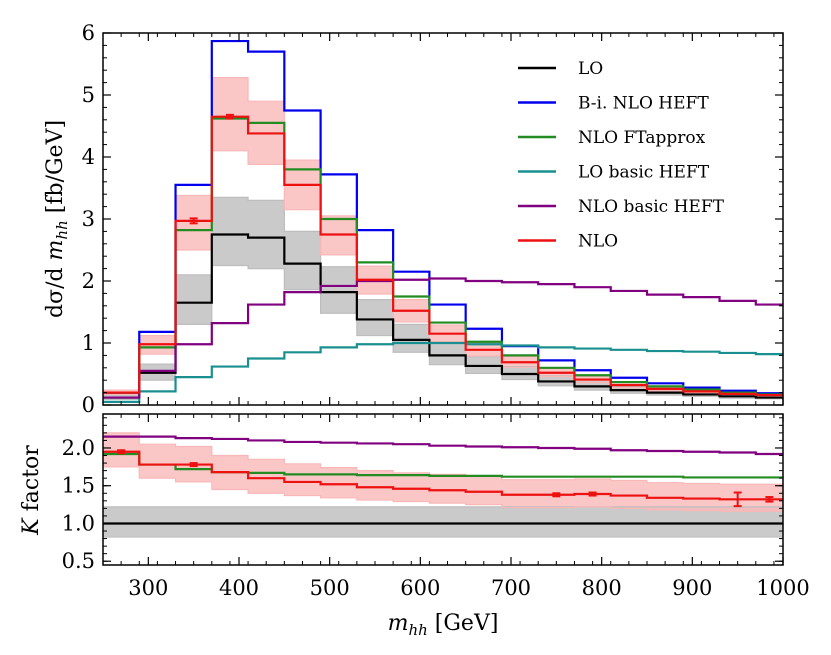  Describe the element at coordinates (443, 522) in the screenshot. I see `bot-band-lo` at that location.